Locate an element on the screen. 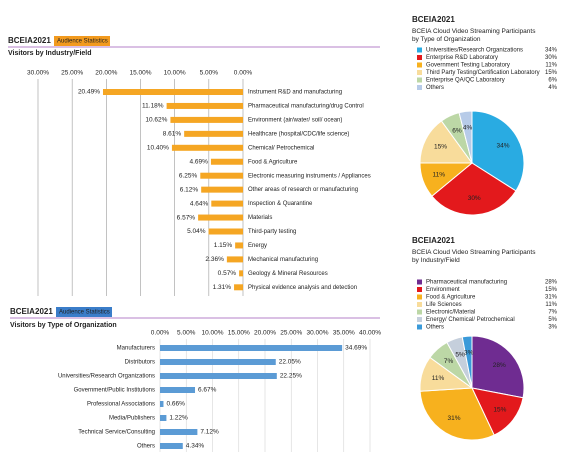 The width and height of the screenshot is (580, 472). category-label: Others is located at coordinates (146, 447).